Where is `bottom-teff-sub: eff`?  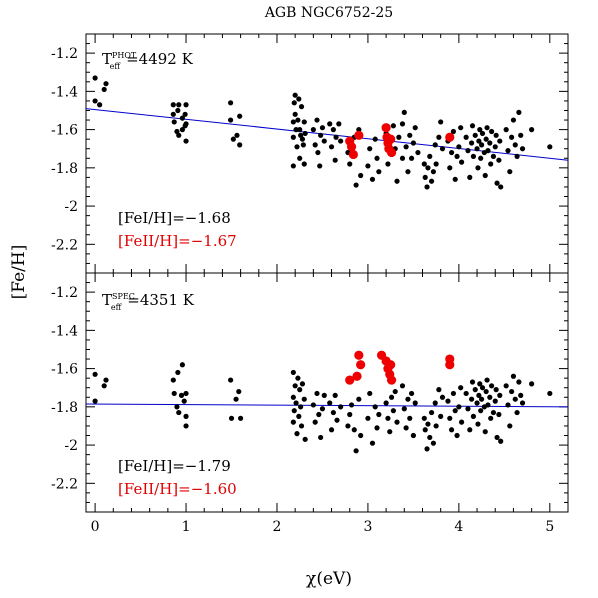
bottom-teff-sub: eff is located at coordinates (117, 307).